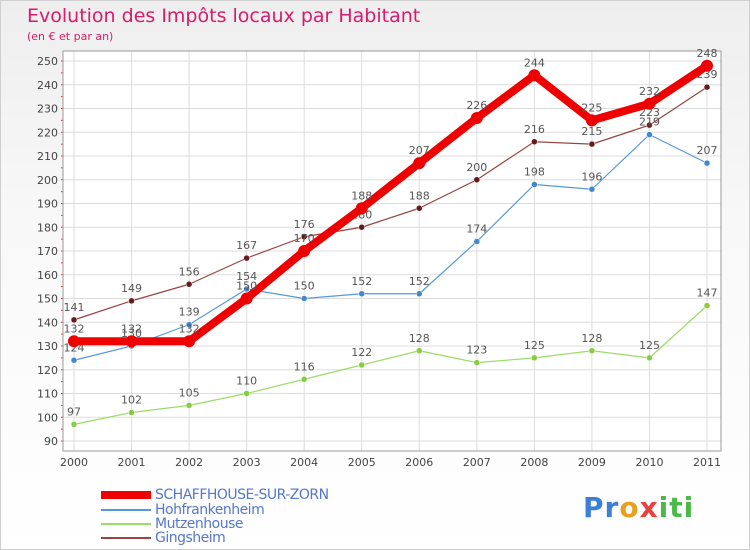 This screenshot has height=550, width=750. What do you see at coordinates (47, 275) in the screenshot?
I see `y-tick-label: 160` at bounding box center [47, 275].